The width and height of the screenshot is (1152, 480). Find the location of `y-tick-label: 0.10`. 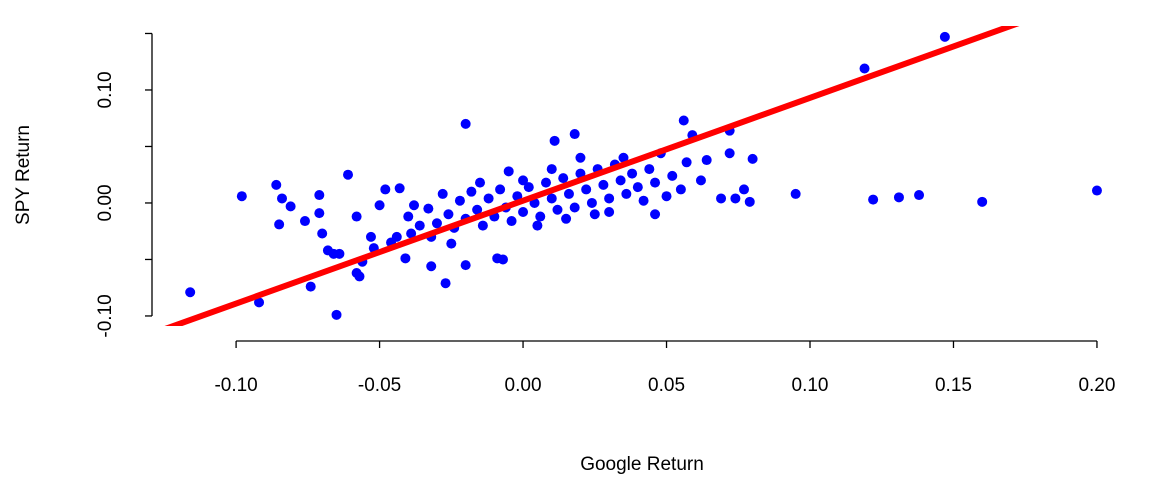

y-tick-label: 0.10 is located at coordinates (105, 89).